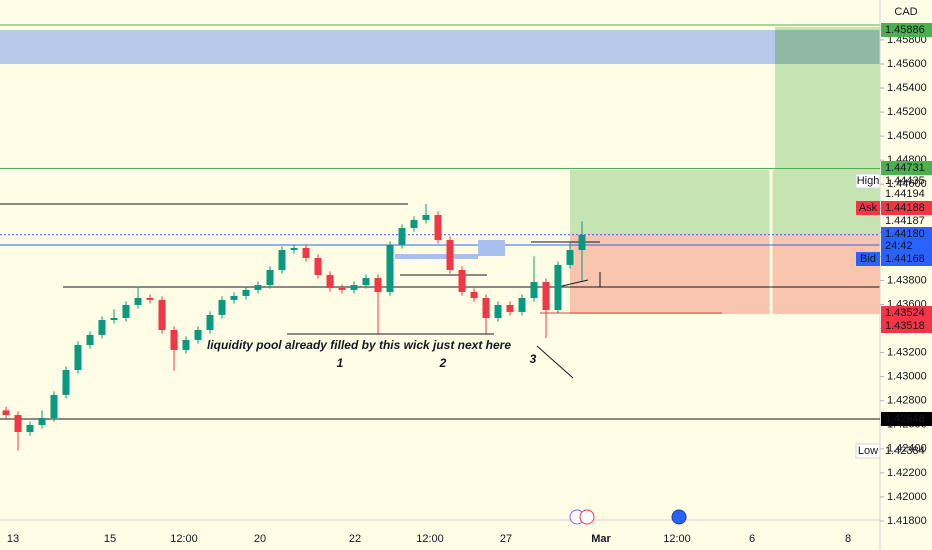  What do you see at coordinates (907, 64) in the screenshot?
I see `y-tick-label: 1.45600` at bounding box center [907, 64].